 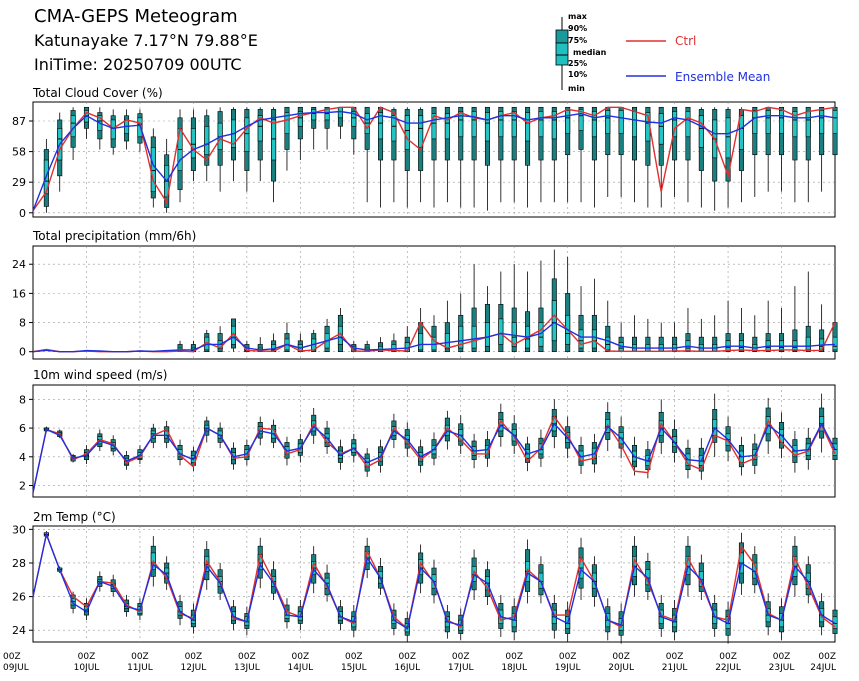 What do you see at coordinates (577, 63) in the screenshot?
I see `legend-box-label: 25%` at bounding box center [577, 63].